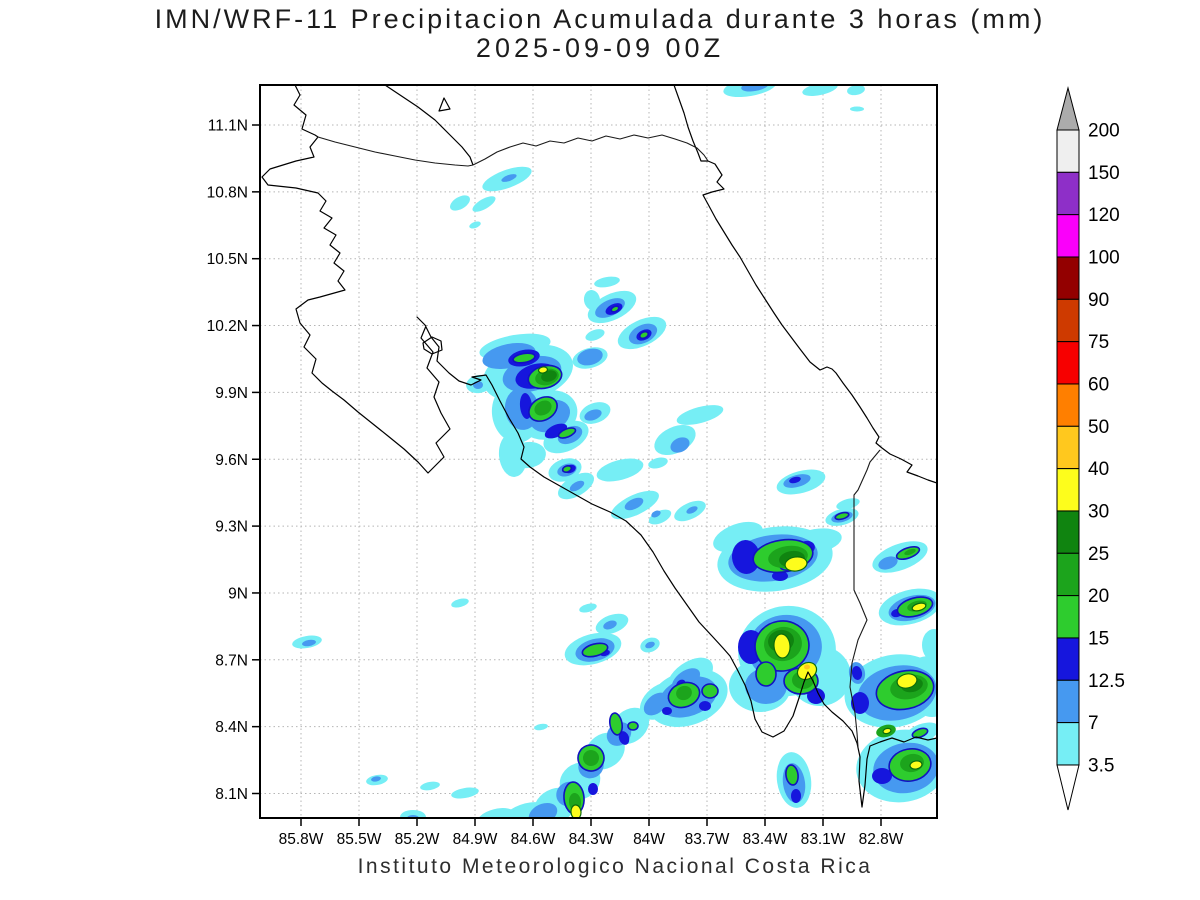 The width and height of the screenshot is (1200, 900). What do you see at coordinates (649, 839) in the screenshot?
I see `lon-tick-label: 84W` at bounding box center [649, 839].